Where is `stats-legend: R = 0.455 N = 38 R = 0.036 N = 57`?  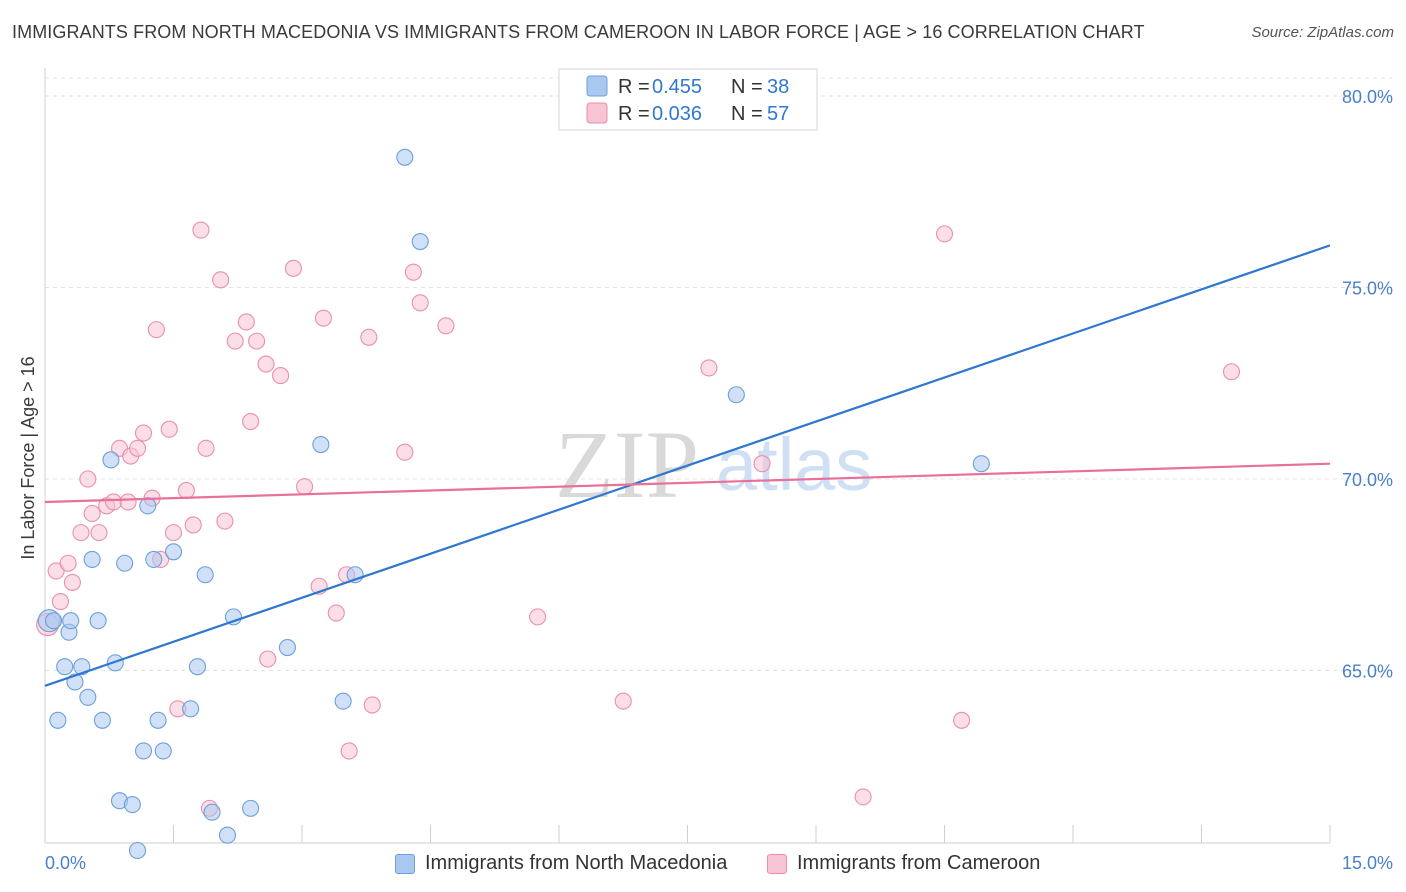 stats-legend: R = 0.455 N = 38 R = 0.036 N = 57 is located at coordinates (688, 99).